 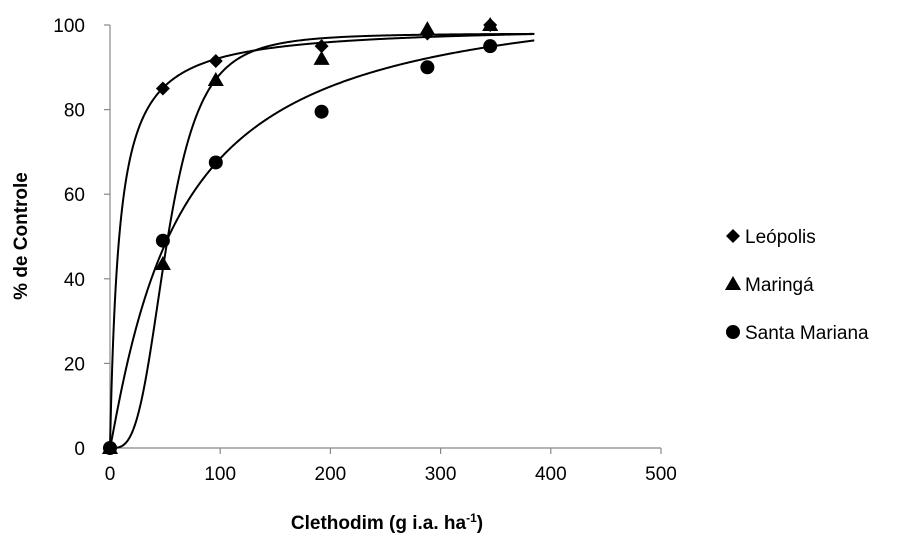 I want to click on x-tick-label: 0, so click(x=110, y=474).